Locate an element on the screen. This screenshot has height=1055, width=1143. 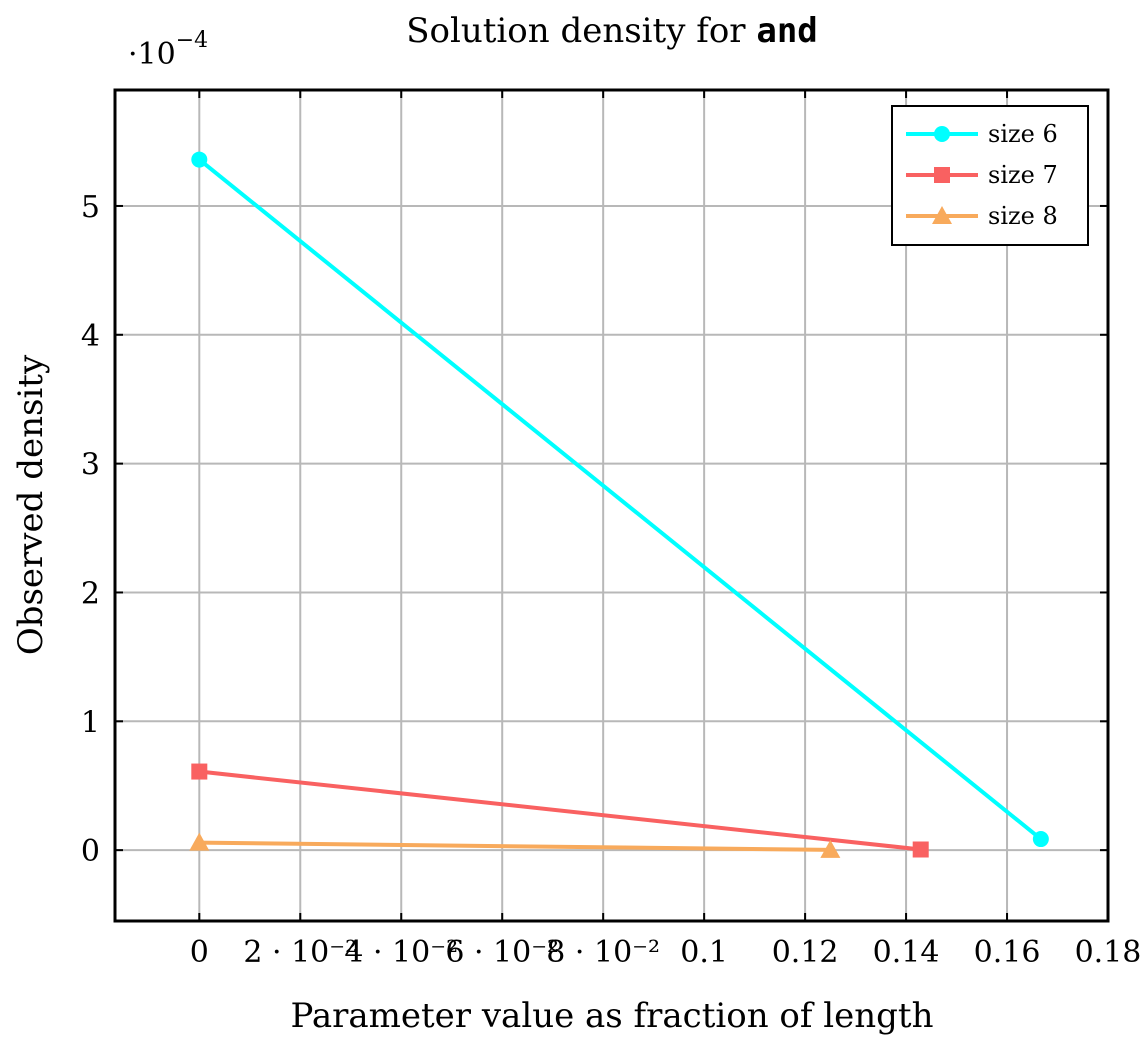
x-tick-label: 2 · 10⁻² is located at coordinates (300, 952).